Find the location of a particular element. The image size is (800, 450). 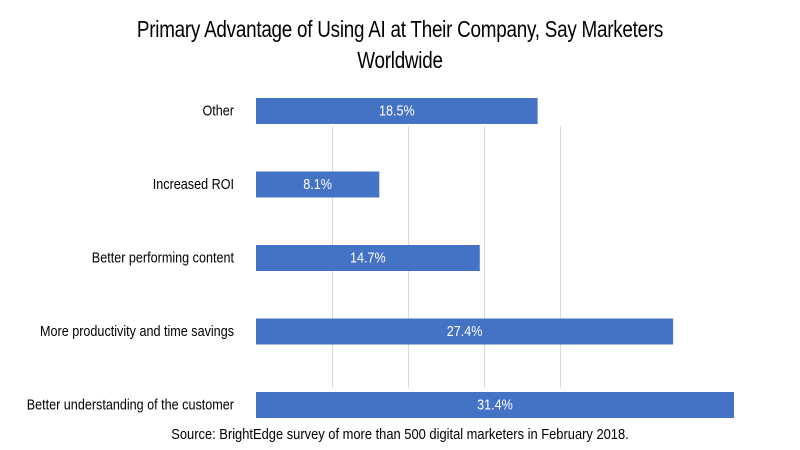

value-label: 31.4% is located at coordinates (495, 405).